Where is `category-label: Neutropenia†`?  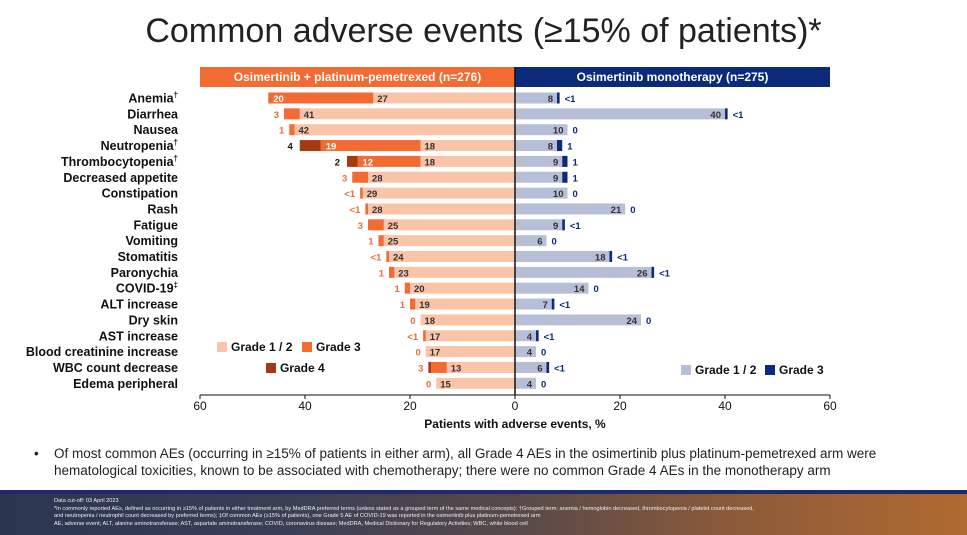
category-label: Neutropenia† is located at coordinates (139, 145).